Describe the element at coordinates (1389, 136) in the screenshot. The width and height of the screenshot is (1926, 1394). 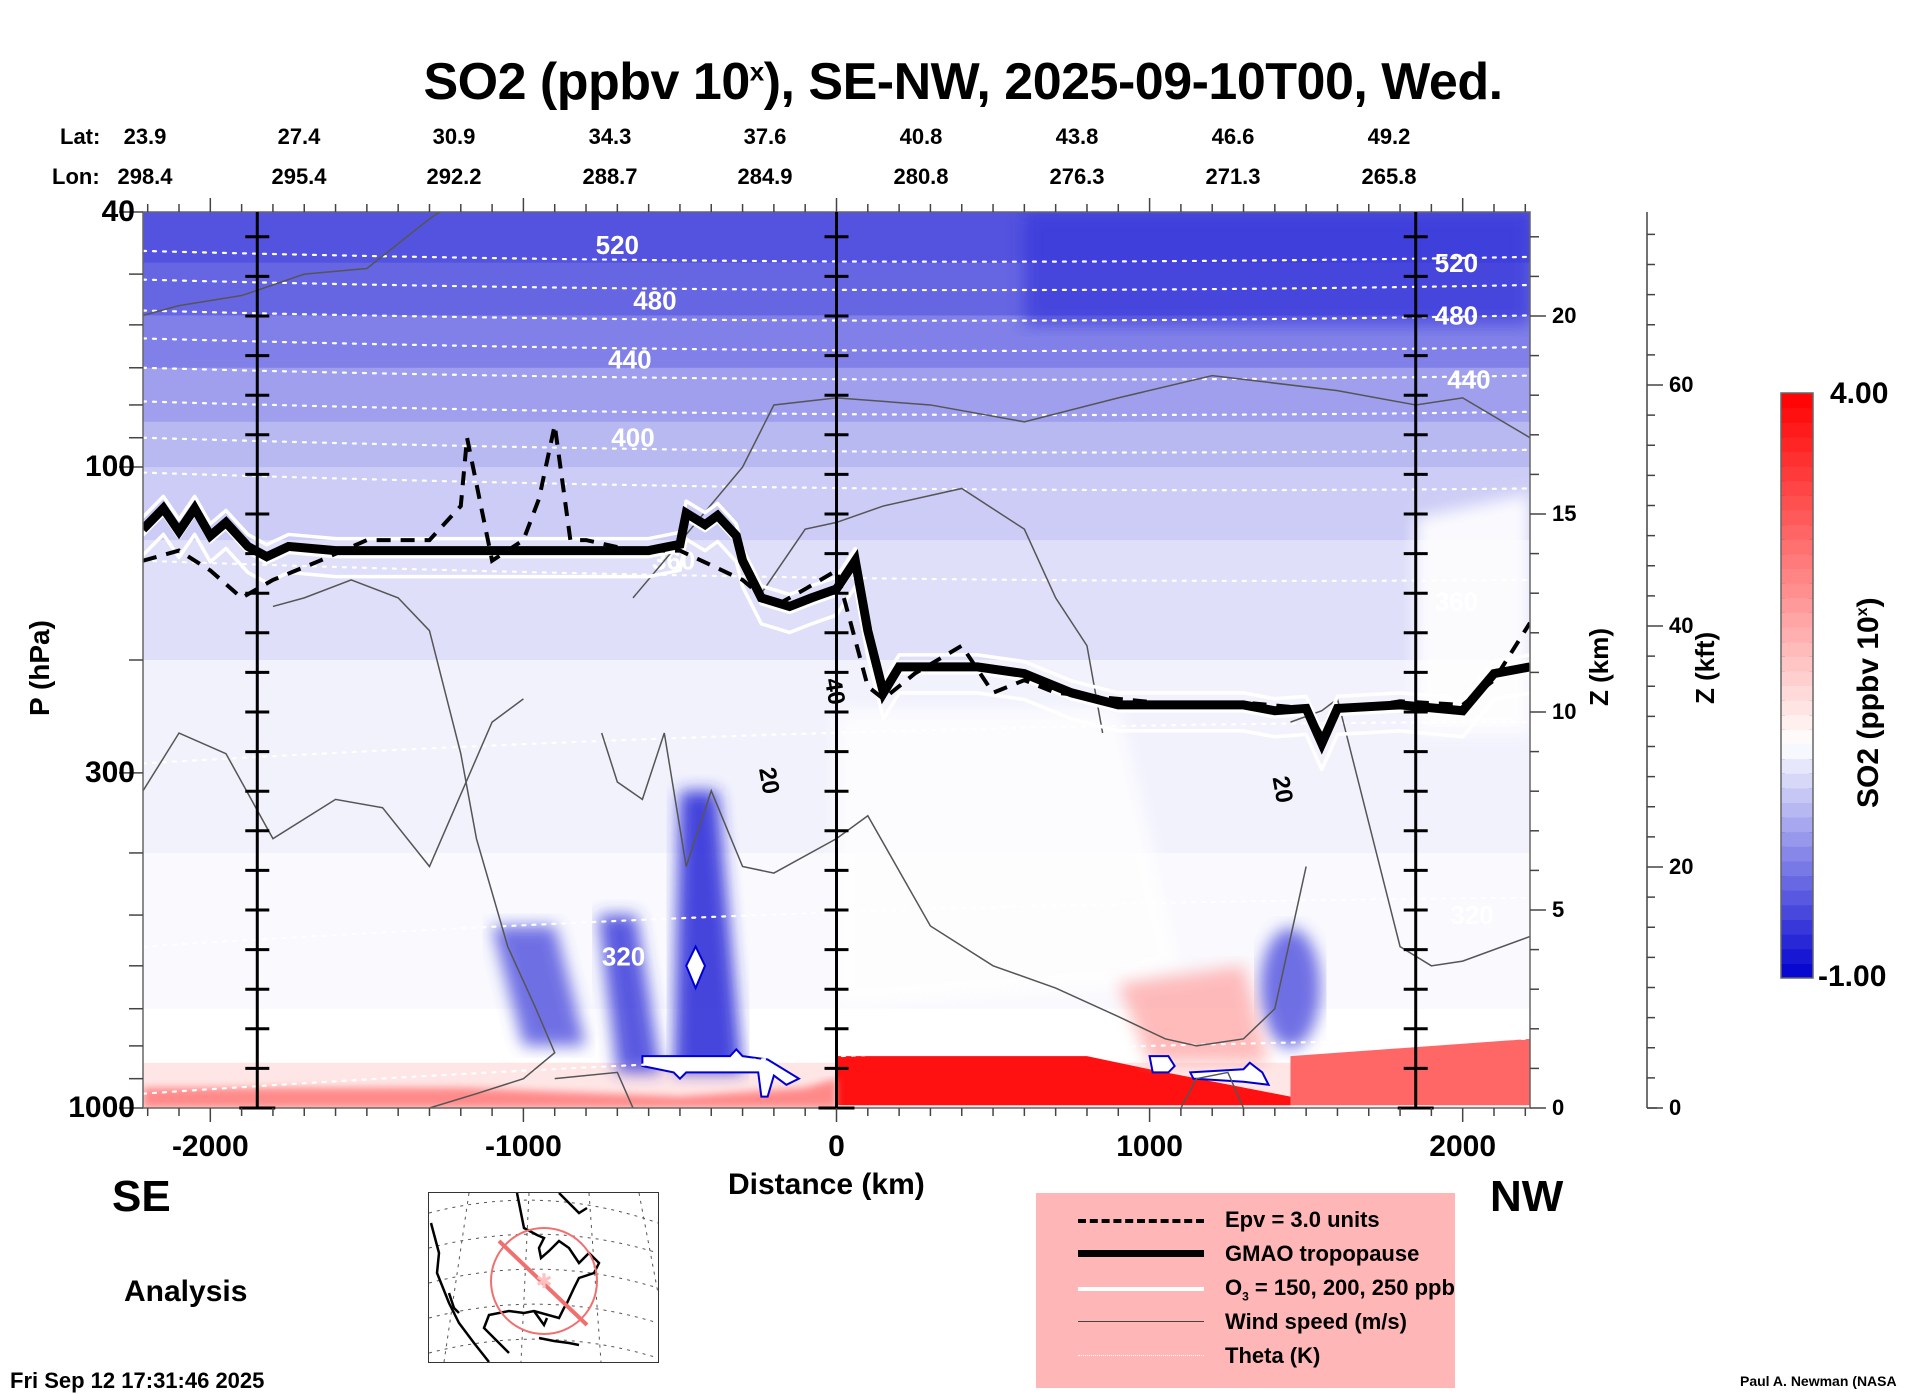
I see `lat-value: 49.2` at that location.